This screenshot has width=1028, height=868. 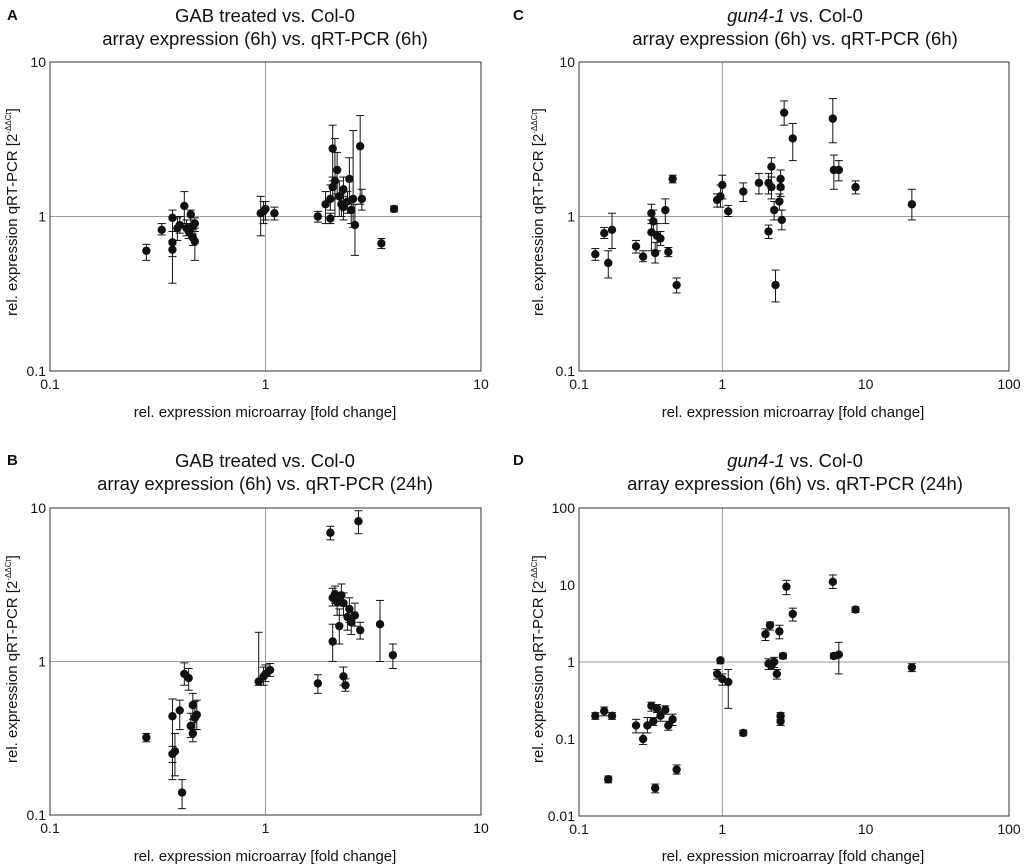 What do you see at coordinates (265, 15) in the screenshot?
I see `title-line1-a: GAB treated vs. Col-0` at bounding box center [265, 15].